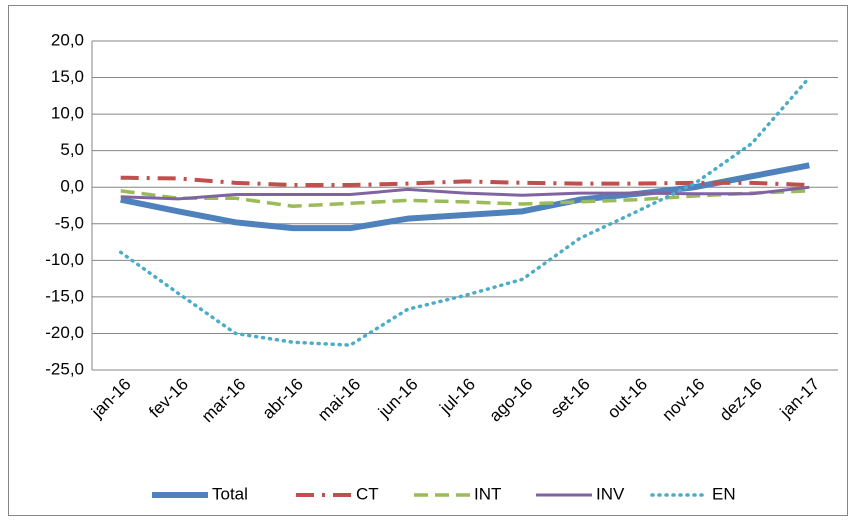 The height and width of the screenshot is (522, 856). Describe the element at coordinates (64, 295) in the screenshot. I see `y-tick-label: -15,0` at that location.